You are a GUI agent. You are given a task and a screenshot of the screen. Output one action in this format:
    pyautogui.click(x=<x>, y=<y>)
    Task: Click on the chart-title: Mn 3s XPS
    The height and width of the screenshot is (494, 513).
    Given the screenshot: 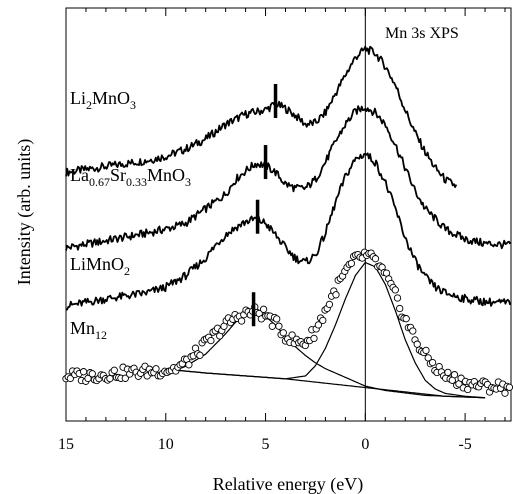 What is the action you would take?
    pyautogui.click(x=422, y=33)
    